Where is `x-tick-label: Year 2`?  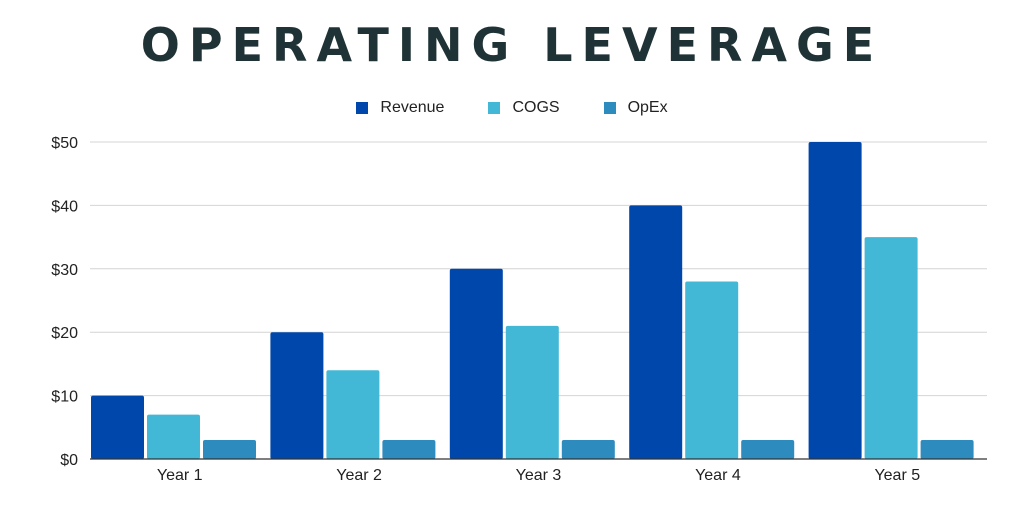
x-tick-label: Year 2 is located at coordinates (359, 475).